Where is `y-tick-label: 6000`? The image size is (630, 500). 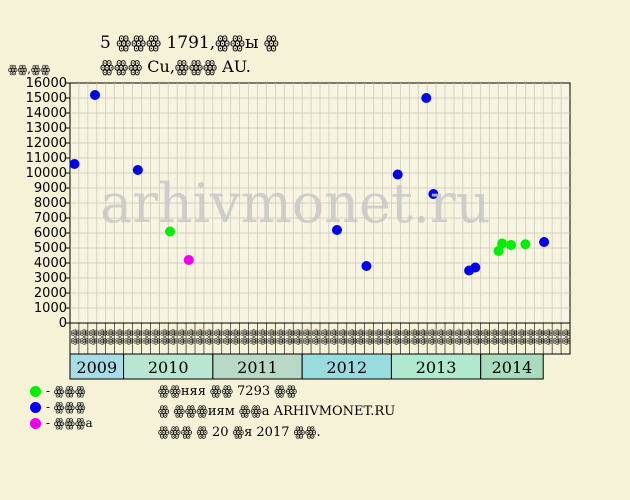
y-tick-label: 6000 is located at coordinates (50, 233).